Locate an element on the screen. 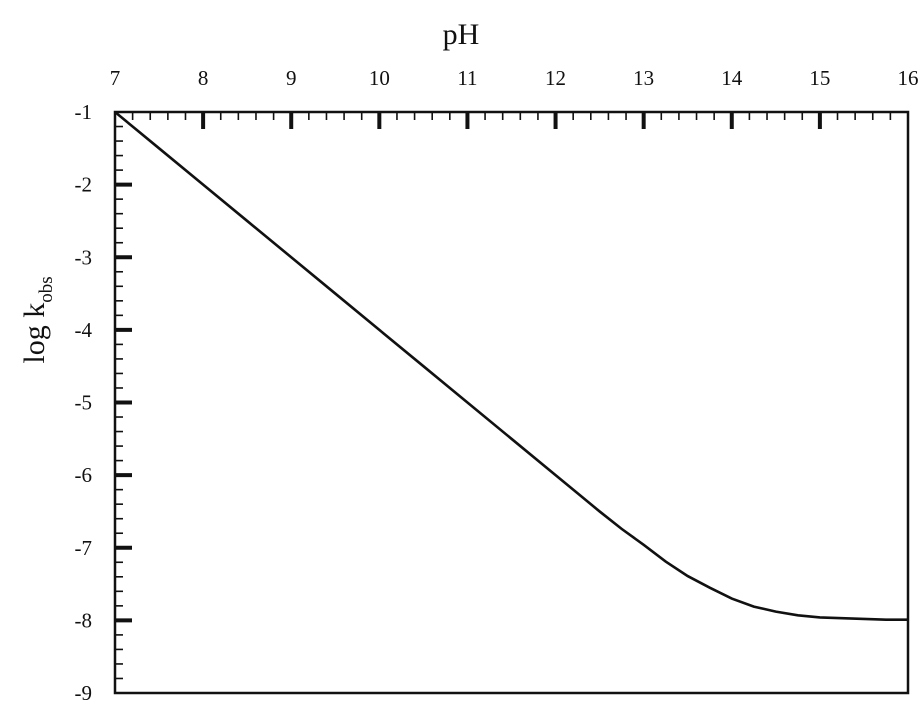 The image size is (924, 708). x-tick-labels: 7 8 9 10 11 12 13 14 15 16 is located at coordinates (514, 78).